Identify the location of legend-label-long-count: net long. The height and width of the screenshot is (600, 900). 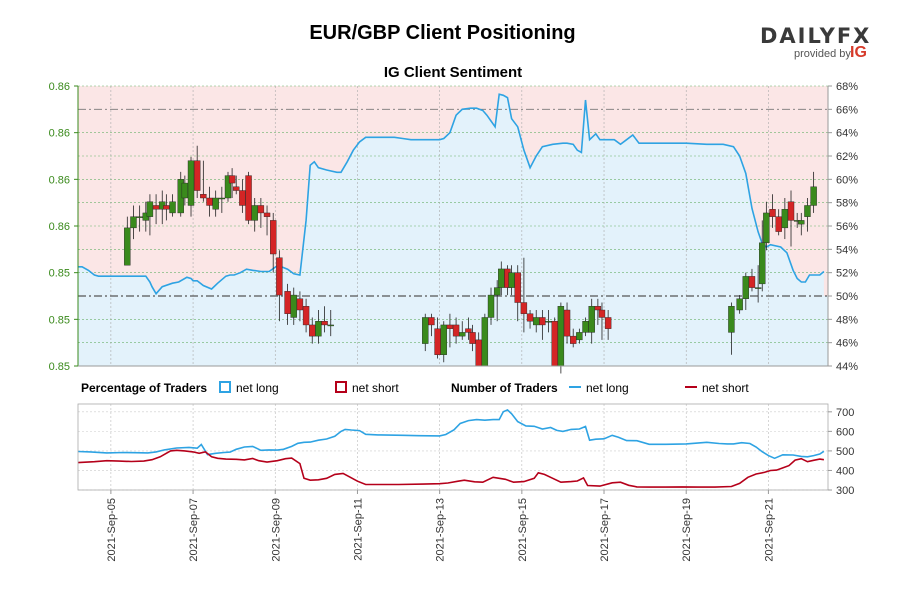
(607, 388).